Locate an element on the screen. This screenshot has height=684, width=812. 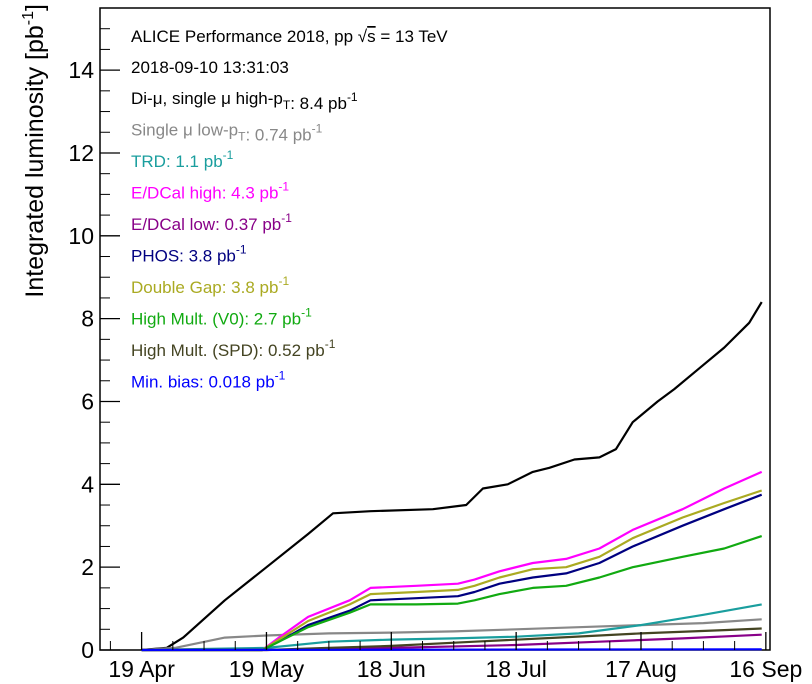
x-tick-label: 18 Jul is located at coordinates (515, 669).